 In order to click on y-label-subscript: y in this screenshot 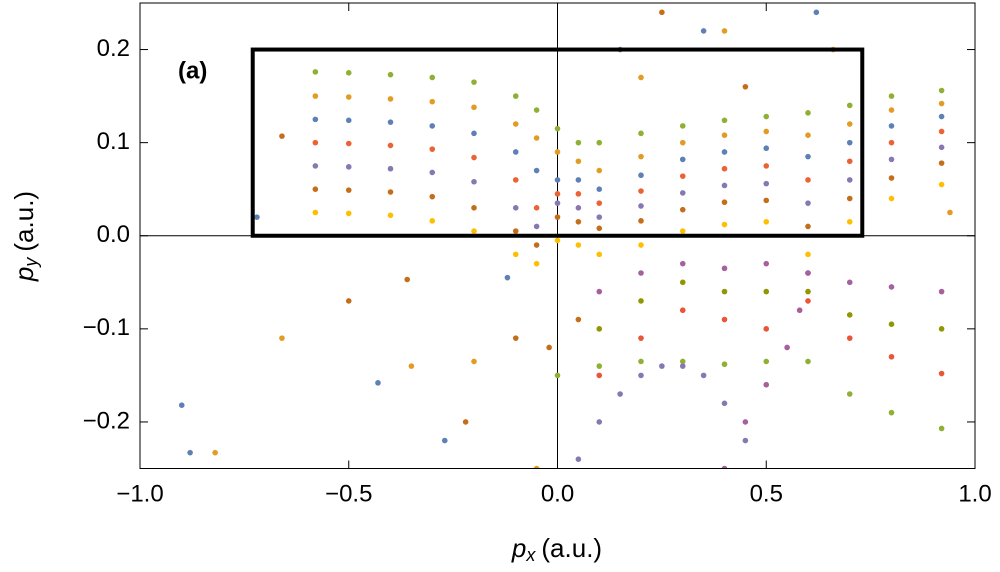, I will do `click(31, 263)`.